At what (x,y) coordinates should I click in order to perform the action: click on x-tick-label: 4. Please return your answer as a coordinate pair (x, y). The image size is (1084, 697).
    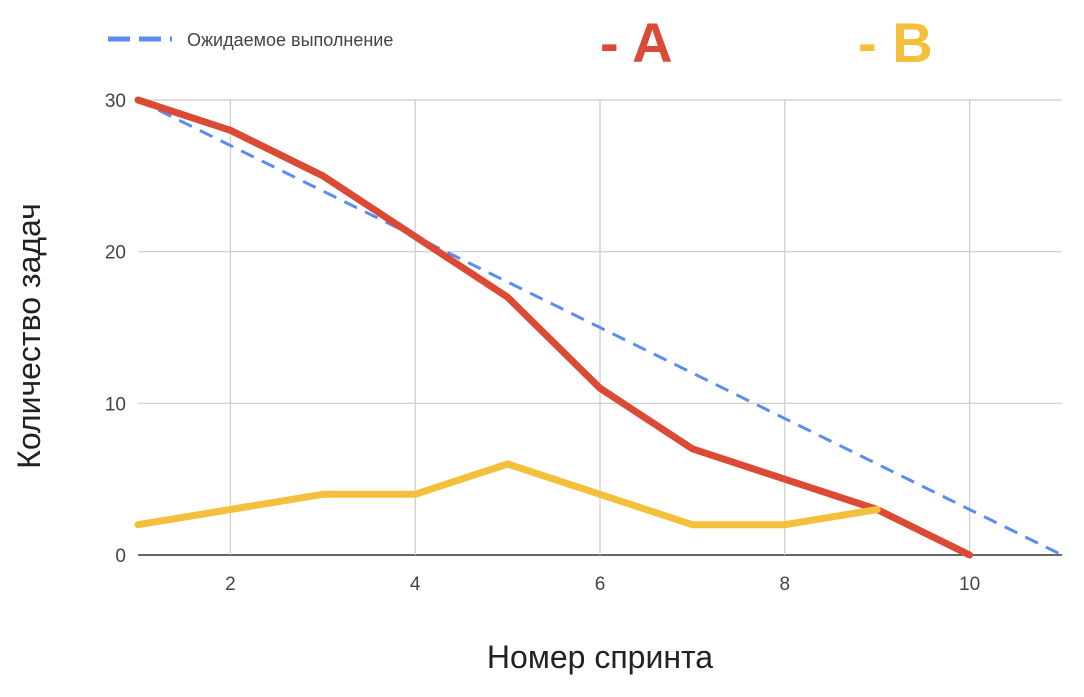
    Looking at the image, I should click on (415, 584).